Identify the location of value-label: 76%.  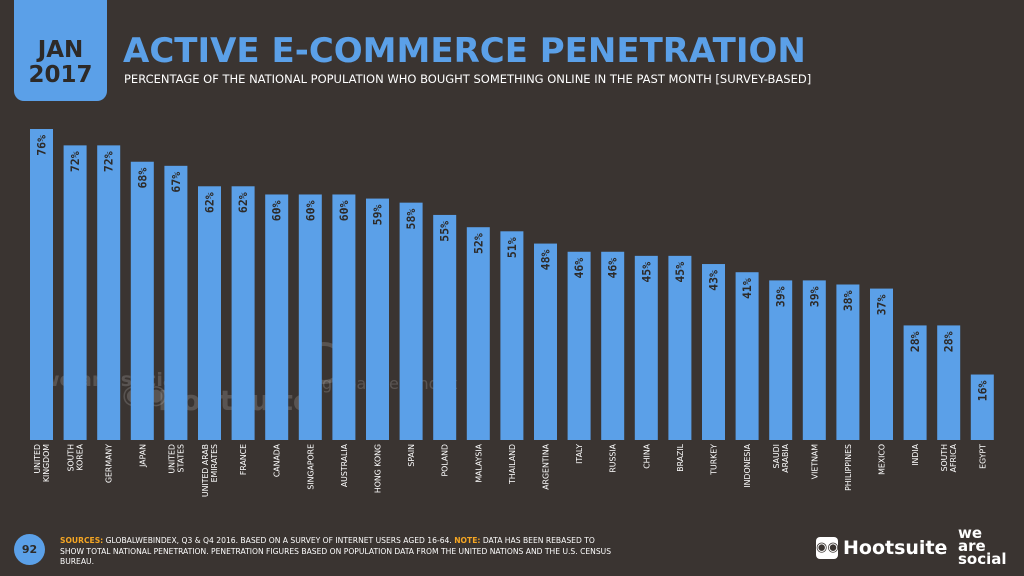
(42, 145).